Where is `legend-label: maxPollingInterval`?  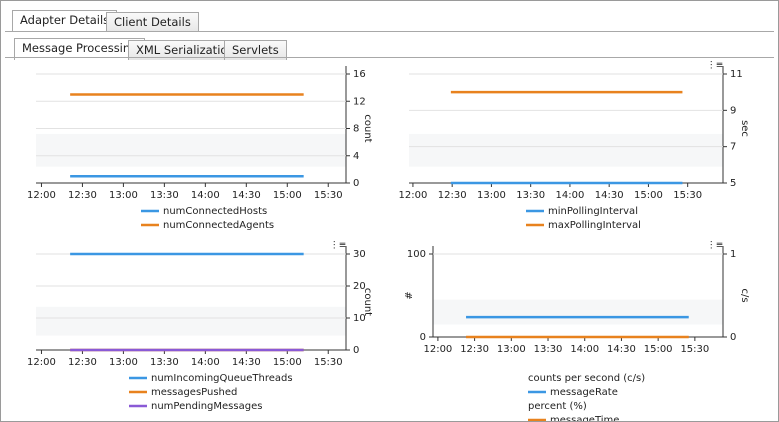 legend-label: maxPollingInterval is located at coordinates (594, 225).